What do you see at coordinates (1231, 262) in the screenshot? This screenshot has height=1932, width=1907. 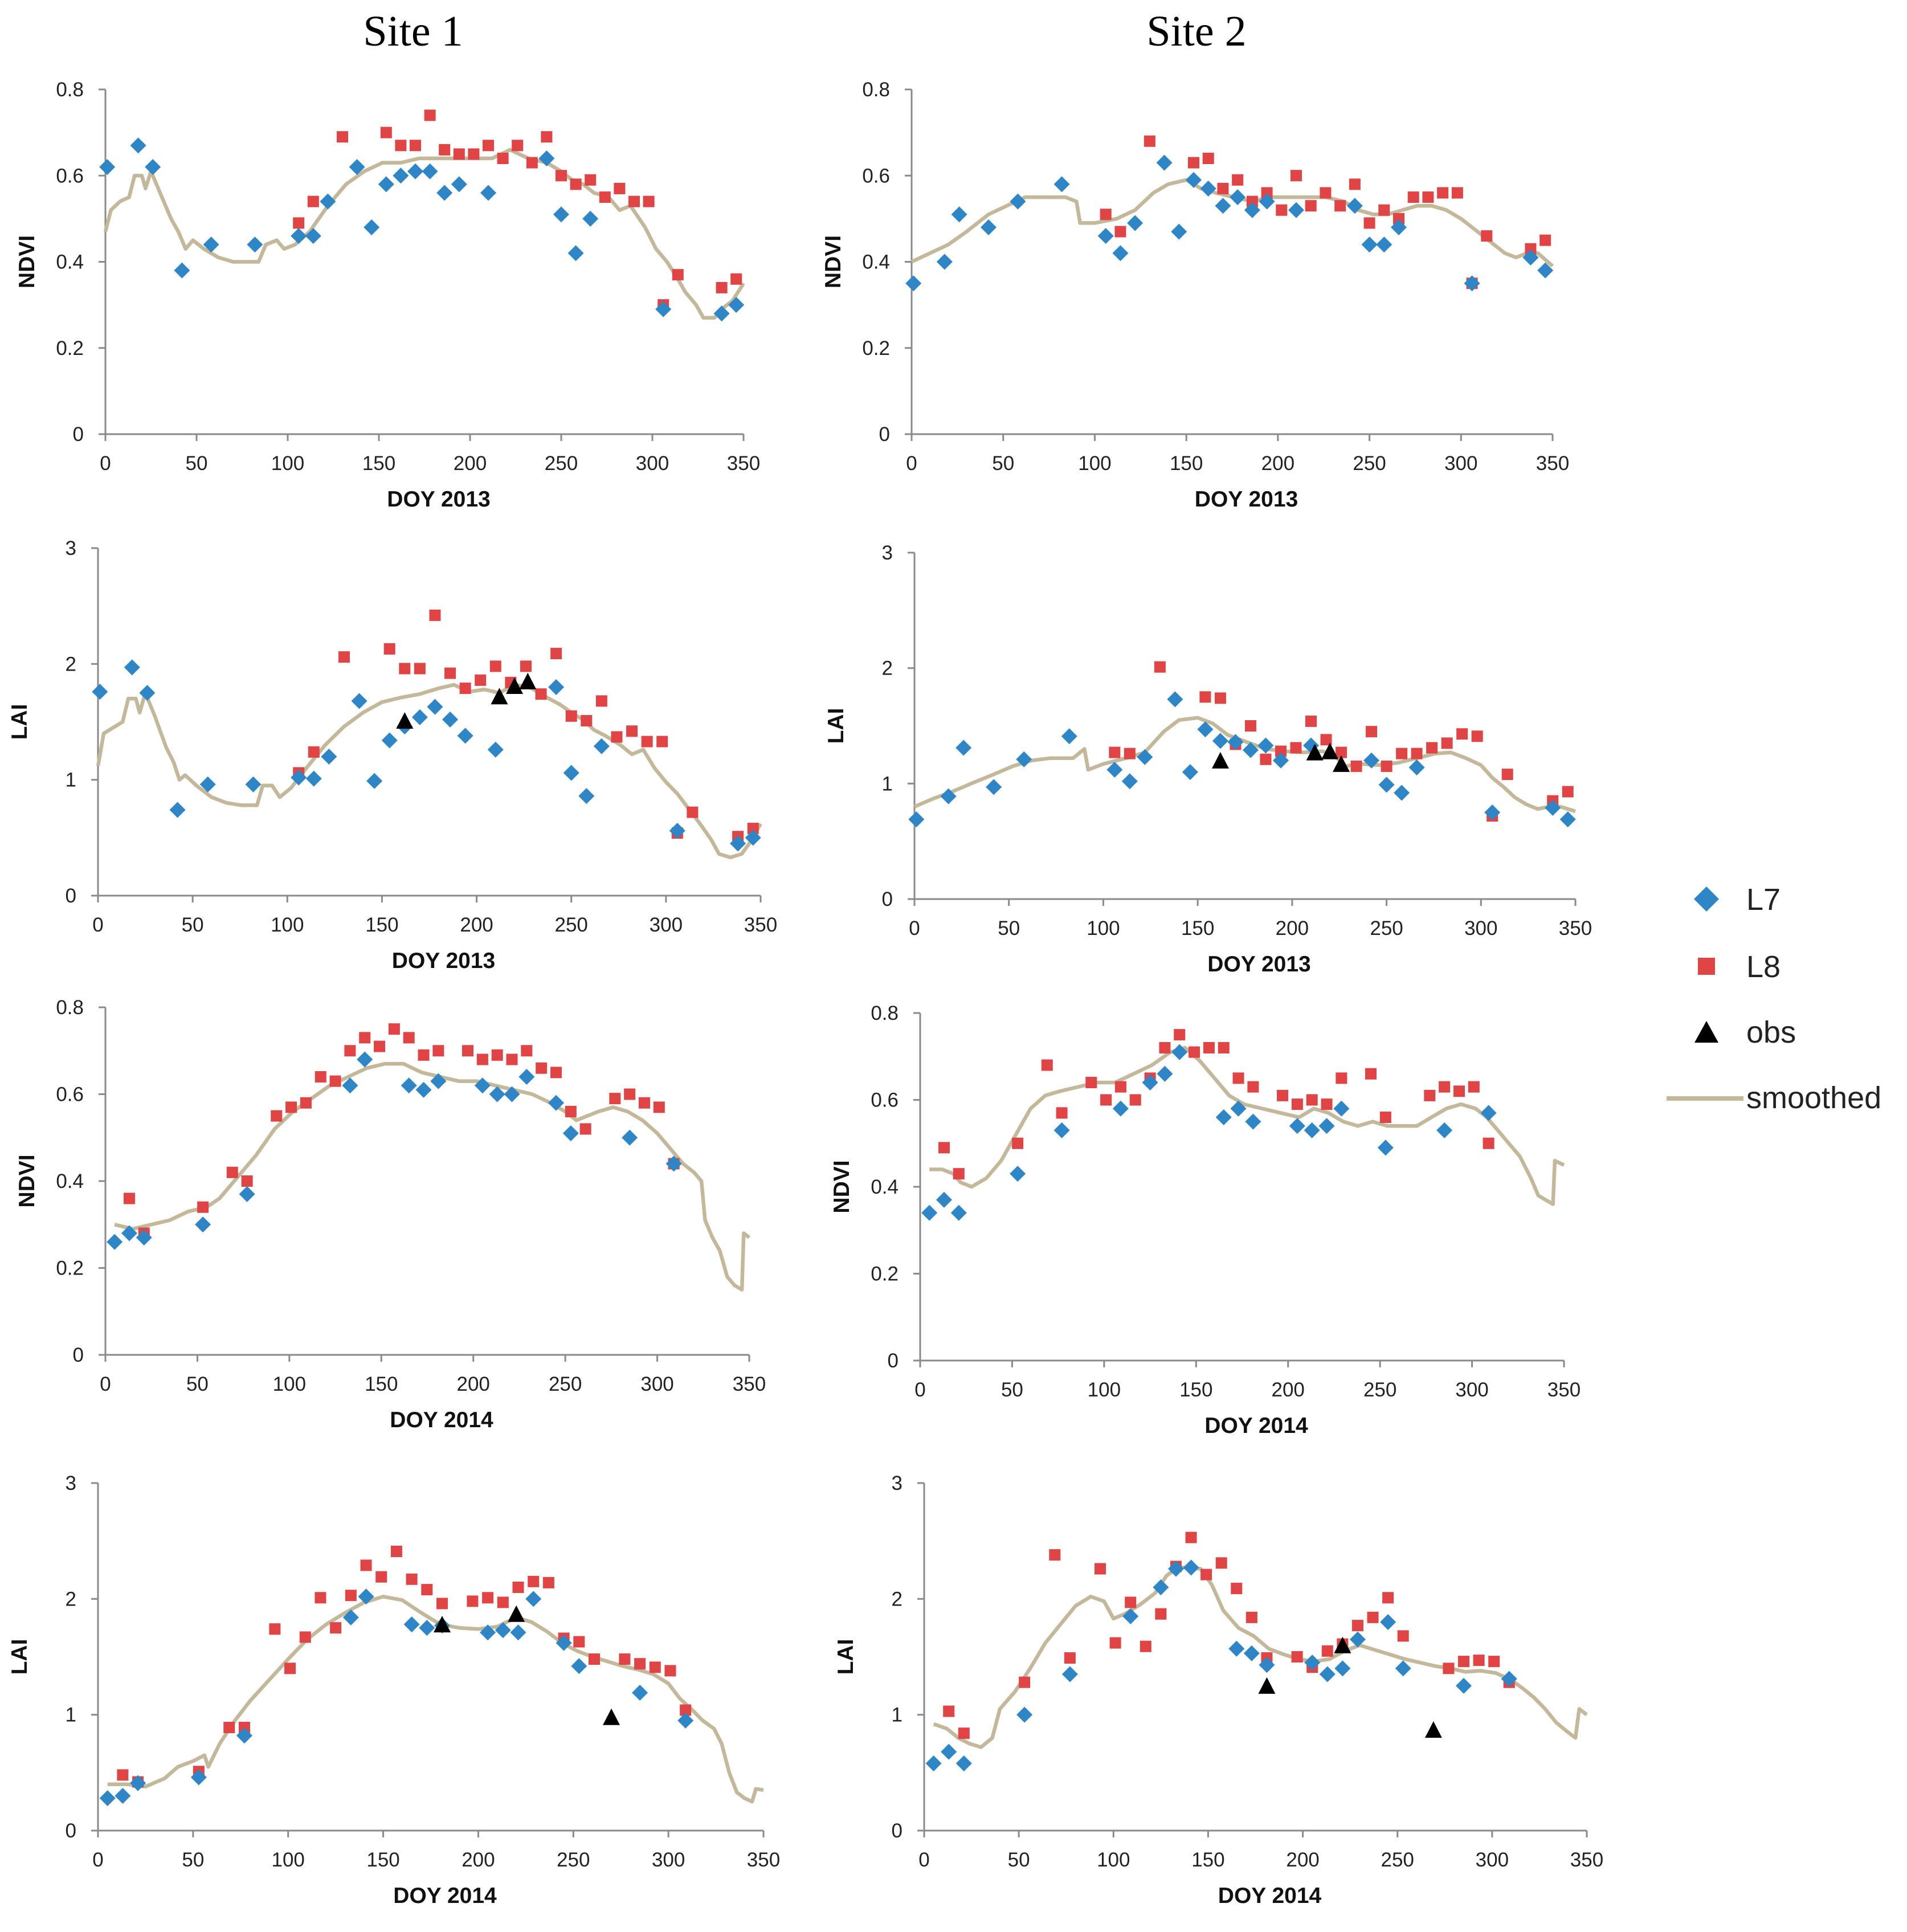 I see `axes-s2-ndvi-2013` at bounding box center [1231, 262].